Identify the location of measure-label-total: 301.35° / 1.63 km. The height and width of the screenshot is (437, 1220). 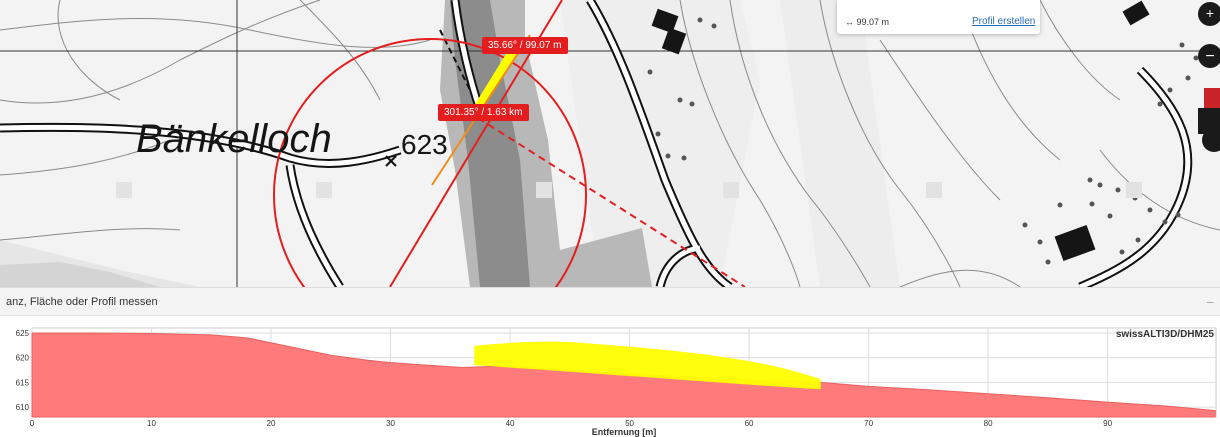
(483, 112).